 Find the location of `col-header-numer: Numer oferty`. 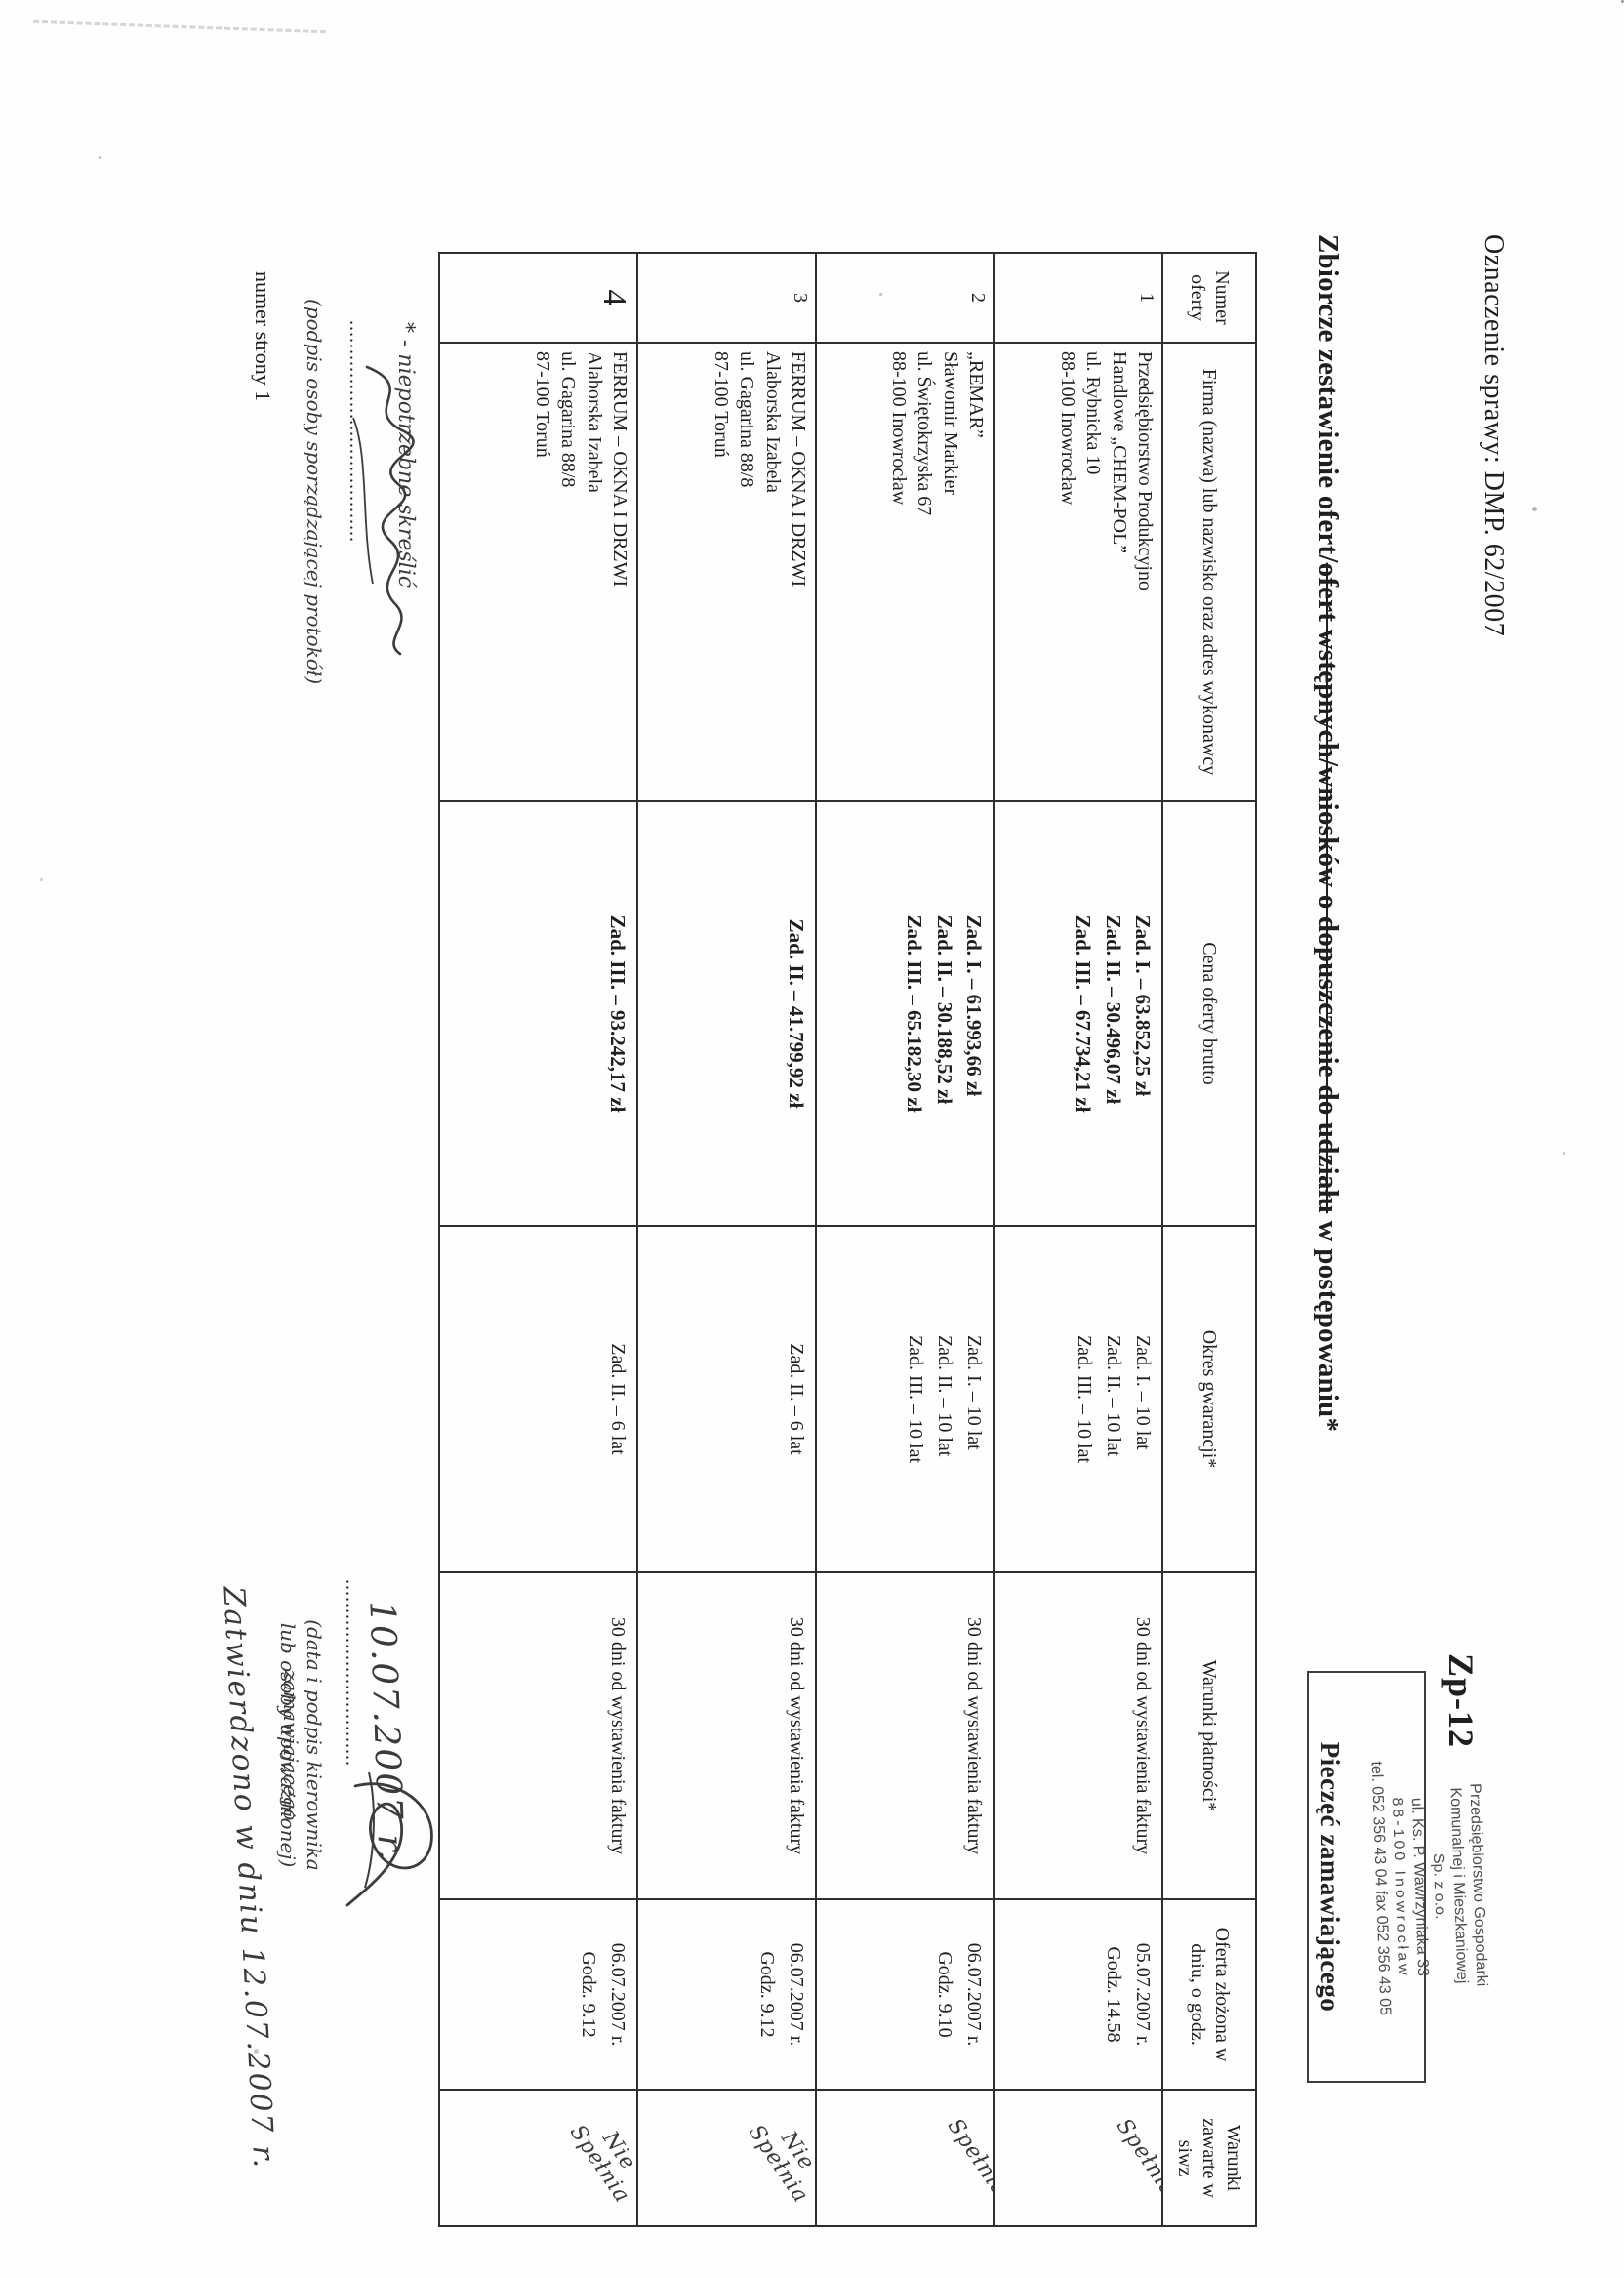

col-header-numer: Numer oferty is located at coordinates (1209, 298).